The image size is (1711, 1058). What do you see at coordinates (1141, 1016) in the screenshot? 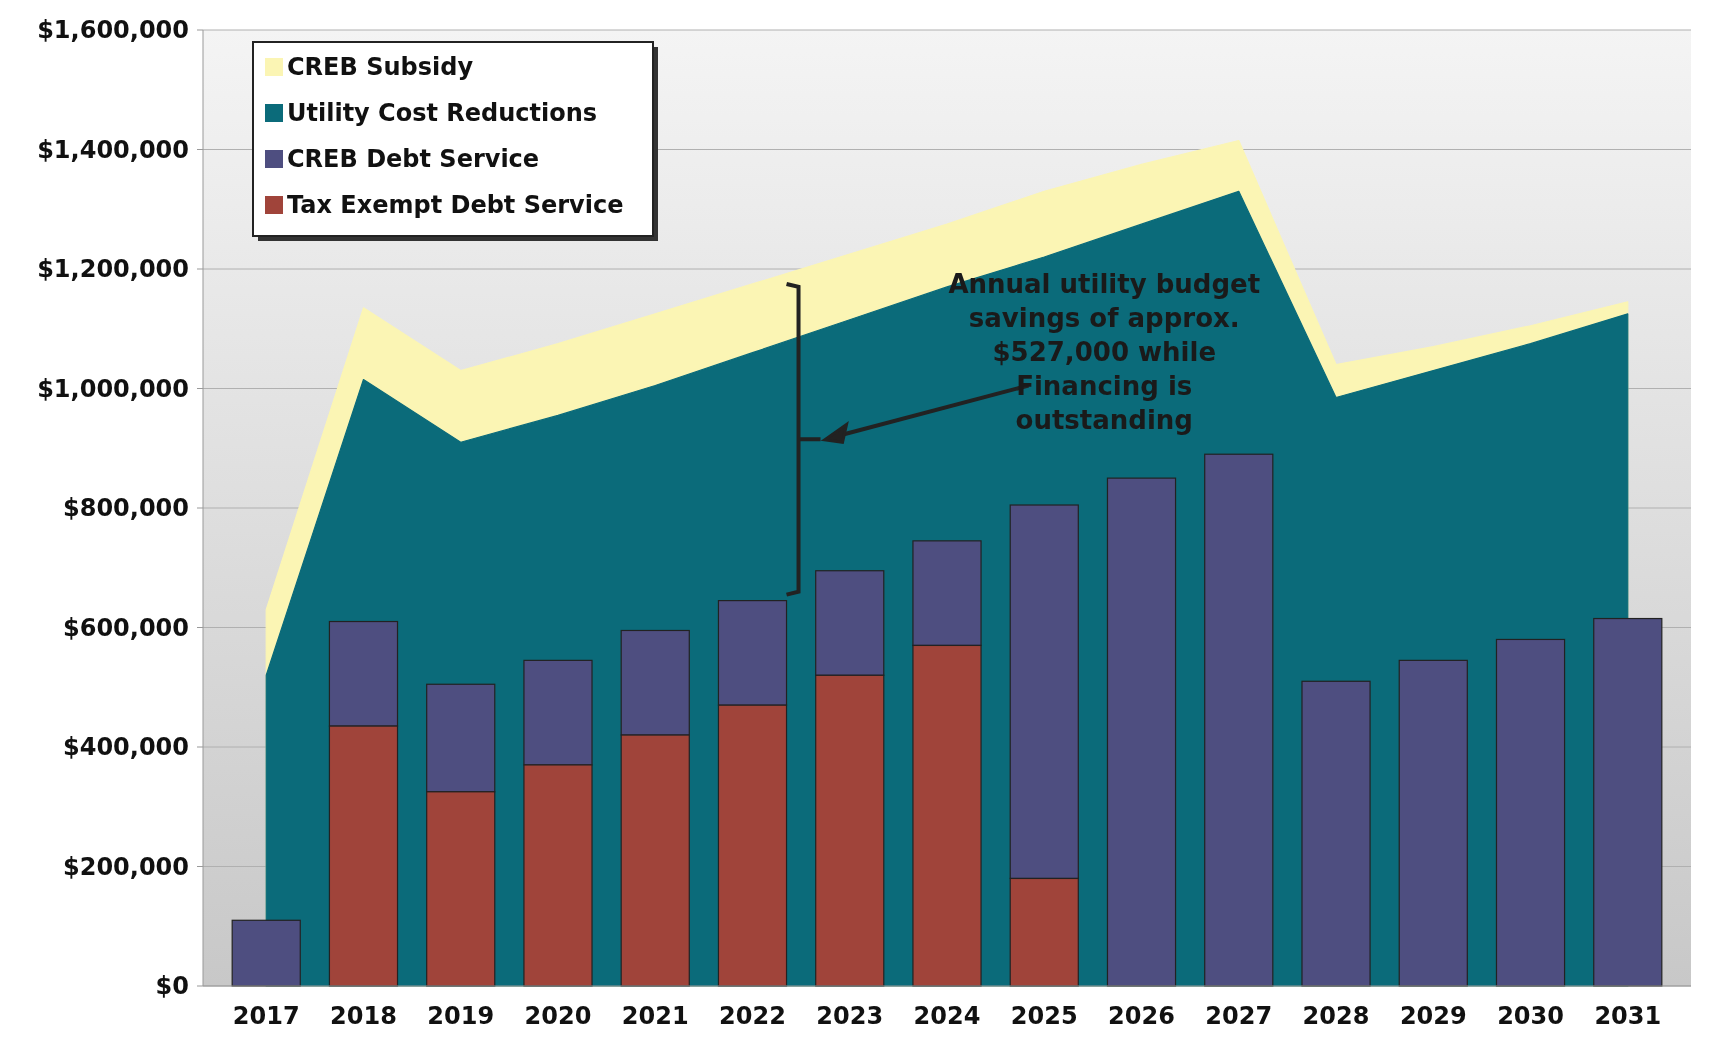
I see `x-tick-label: 2026` at bounding box center [1141, 1016].